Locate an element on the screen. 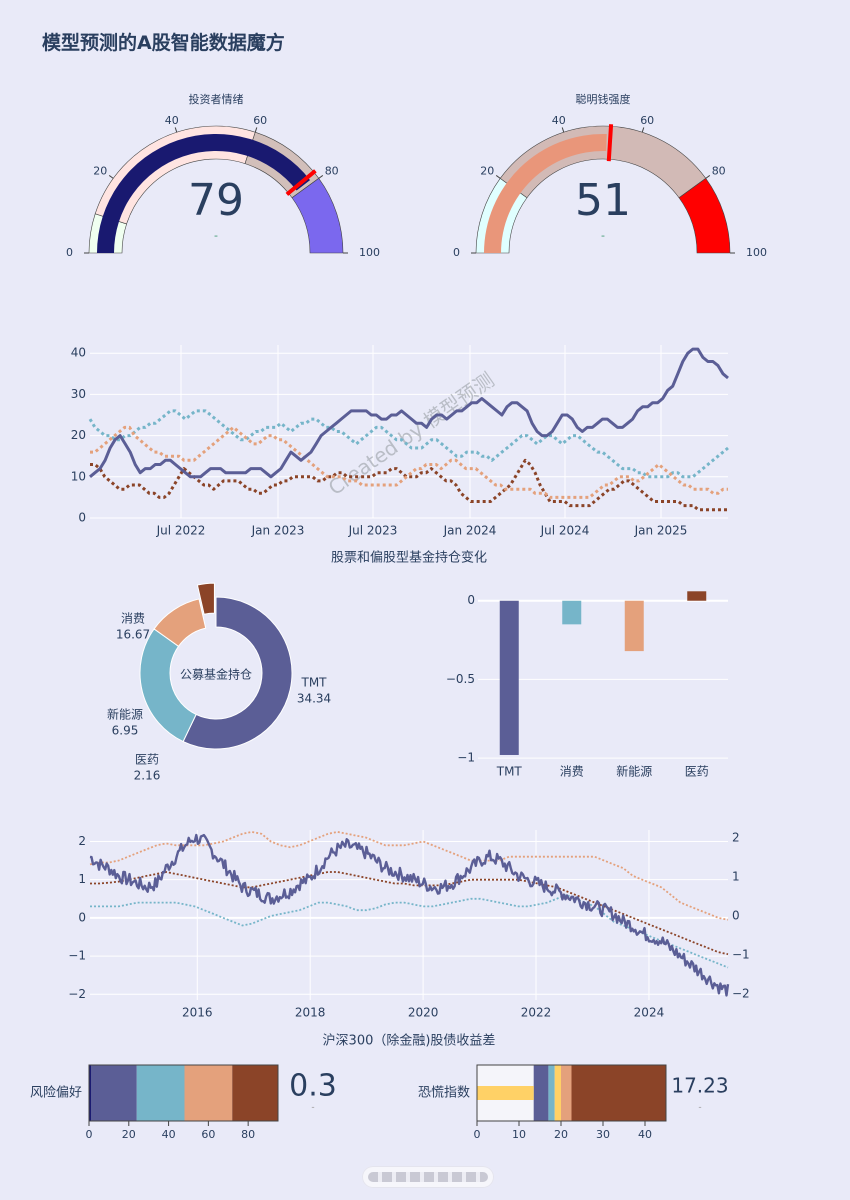  x-tick-label: Jan 2024 is located at coordinates (470, 531).